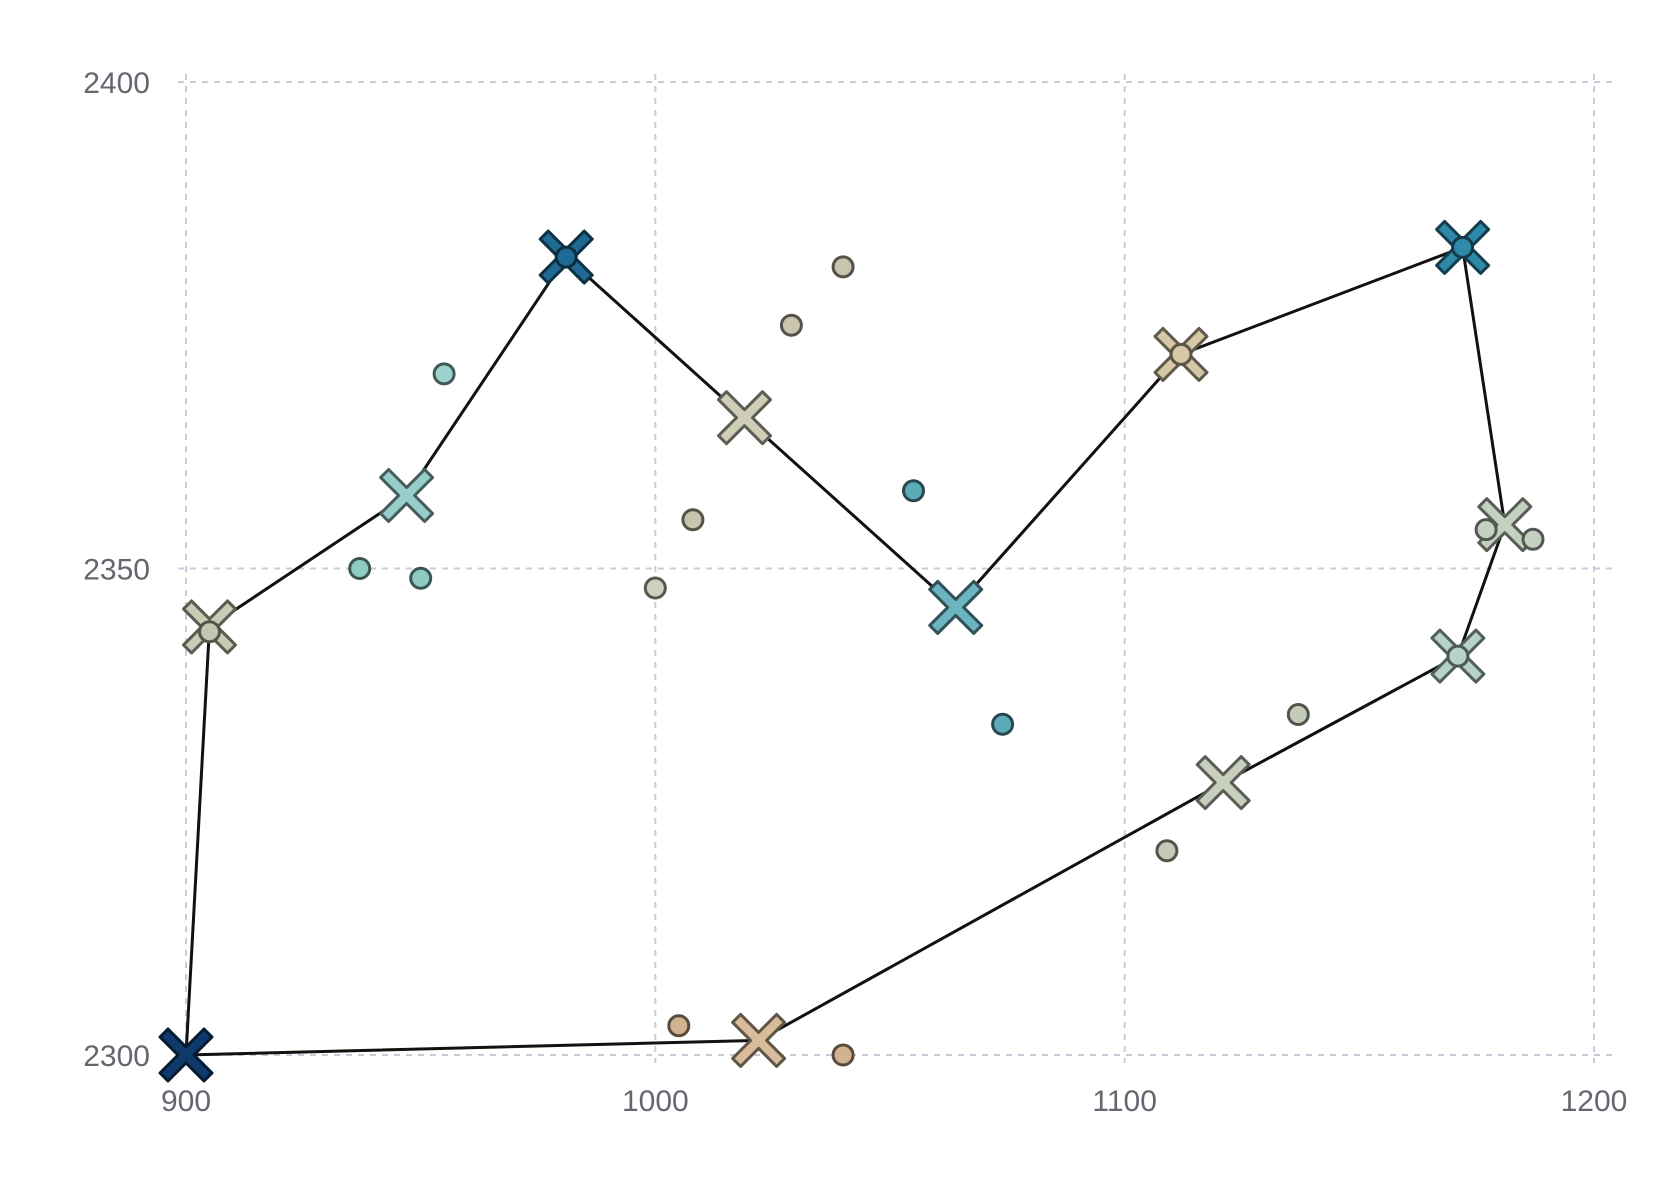  Describe the element at coordinates (655, 1101) in the screenshot. I see `x-tick-label: 1000` at that location.